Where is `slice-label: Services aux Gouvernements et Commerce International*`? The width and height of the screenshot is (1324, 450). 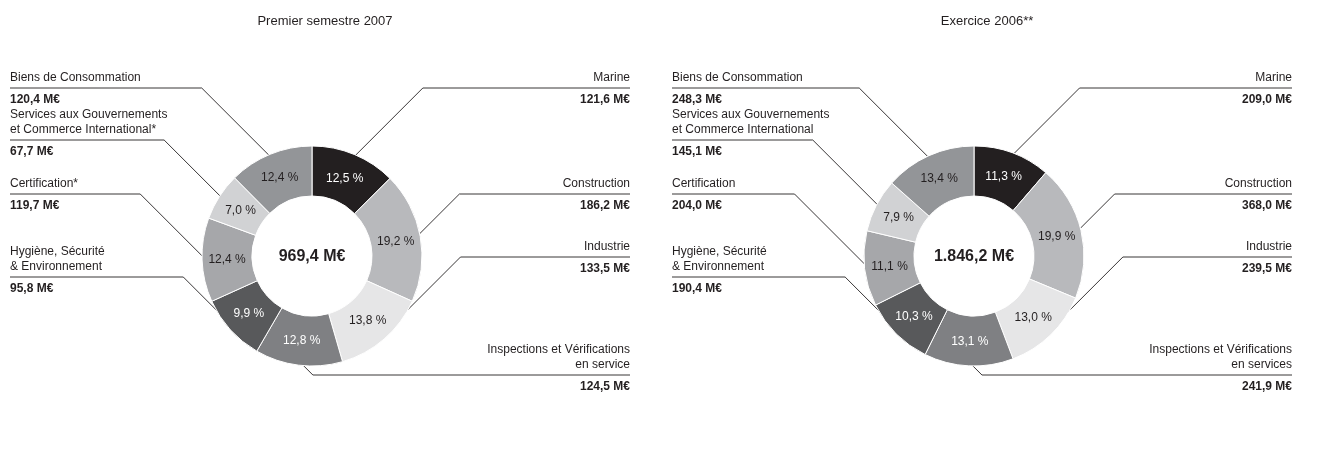
slice-label: Services aux Gouvernements et Commerce International* is located at coordinates (89, 121).